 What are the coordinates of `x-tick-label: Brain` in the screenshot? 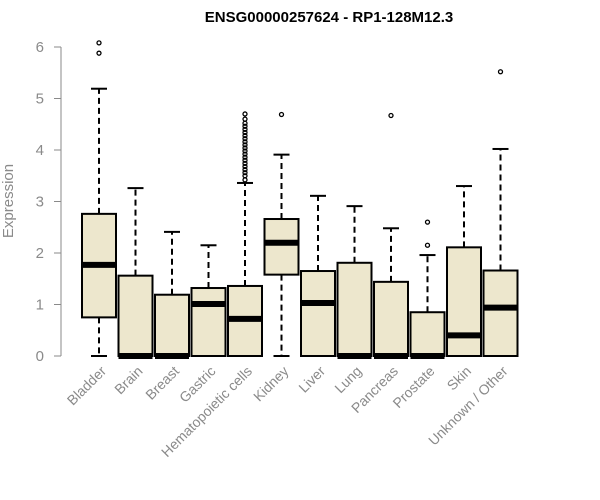 It's located at (128, 380).